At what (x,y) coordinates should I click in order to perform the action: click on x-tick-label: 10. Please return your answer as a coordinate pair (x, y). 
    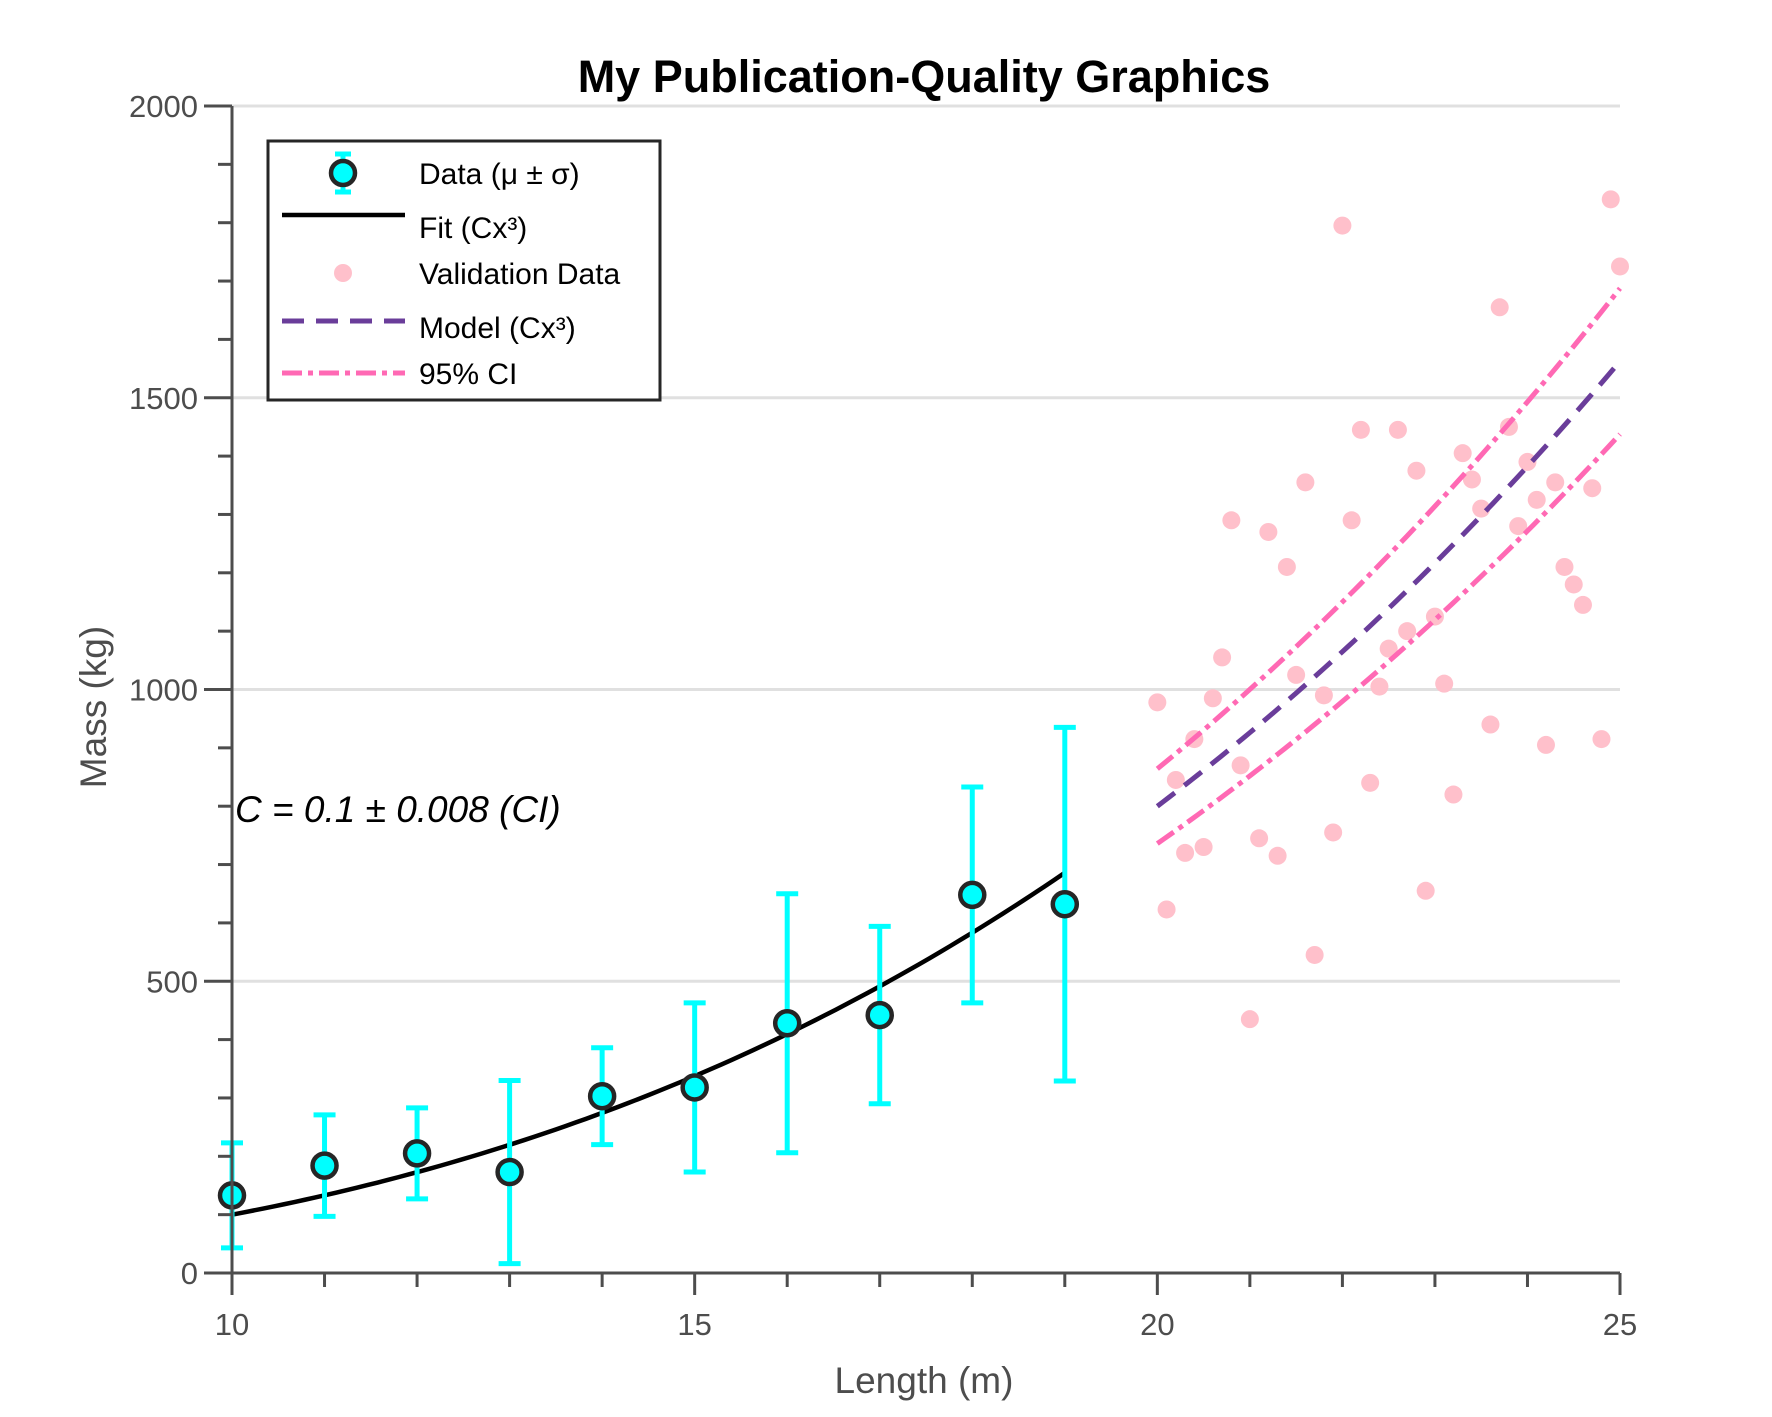
    Looking at the image, I should click on (232, 1324).